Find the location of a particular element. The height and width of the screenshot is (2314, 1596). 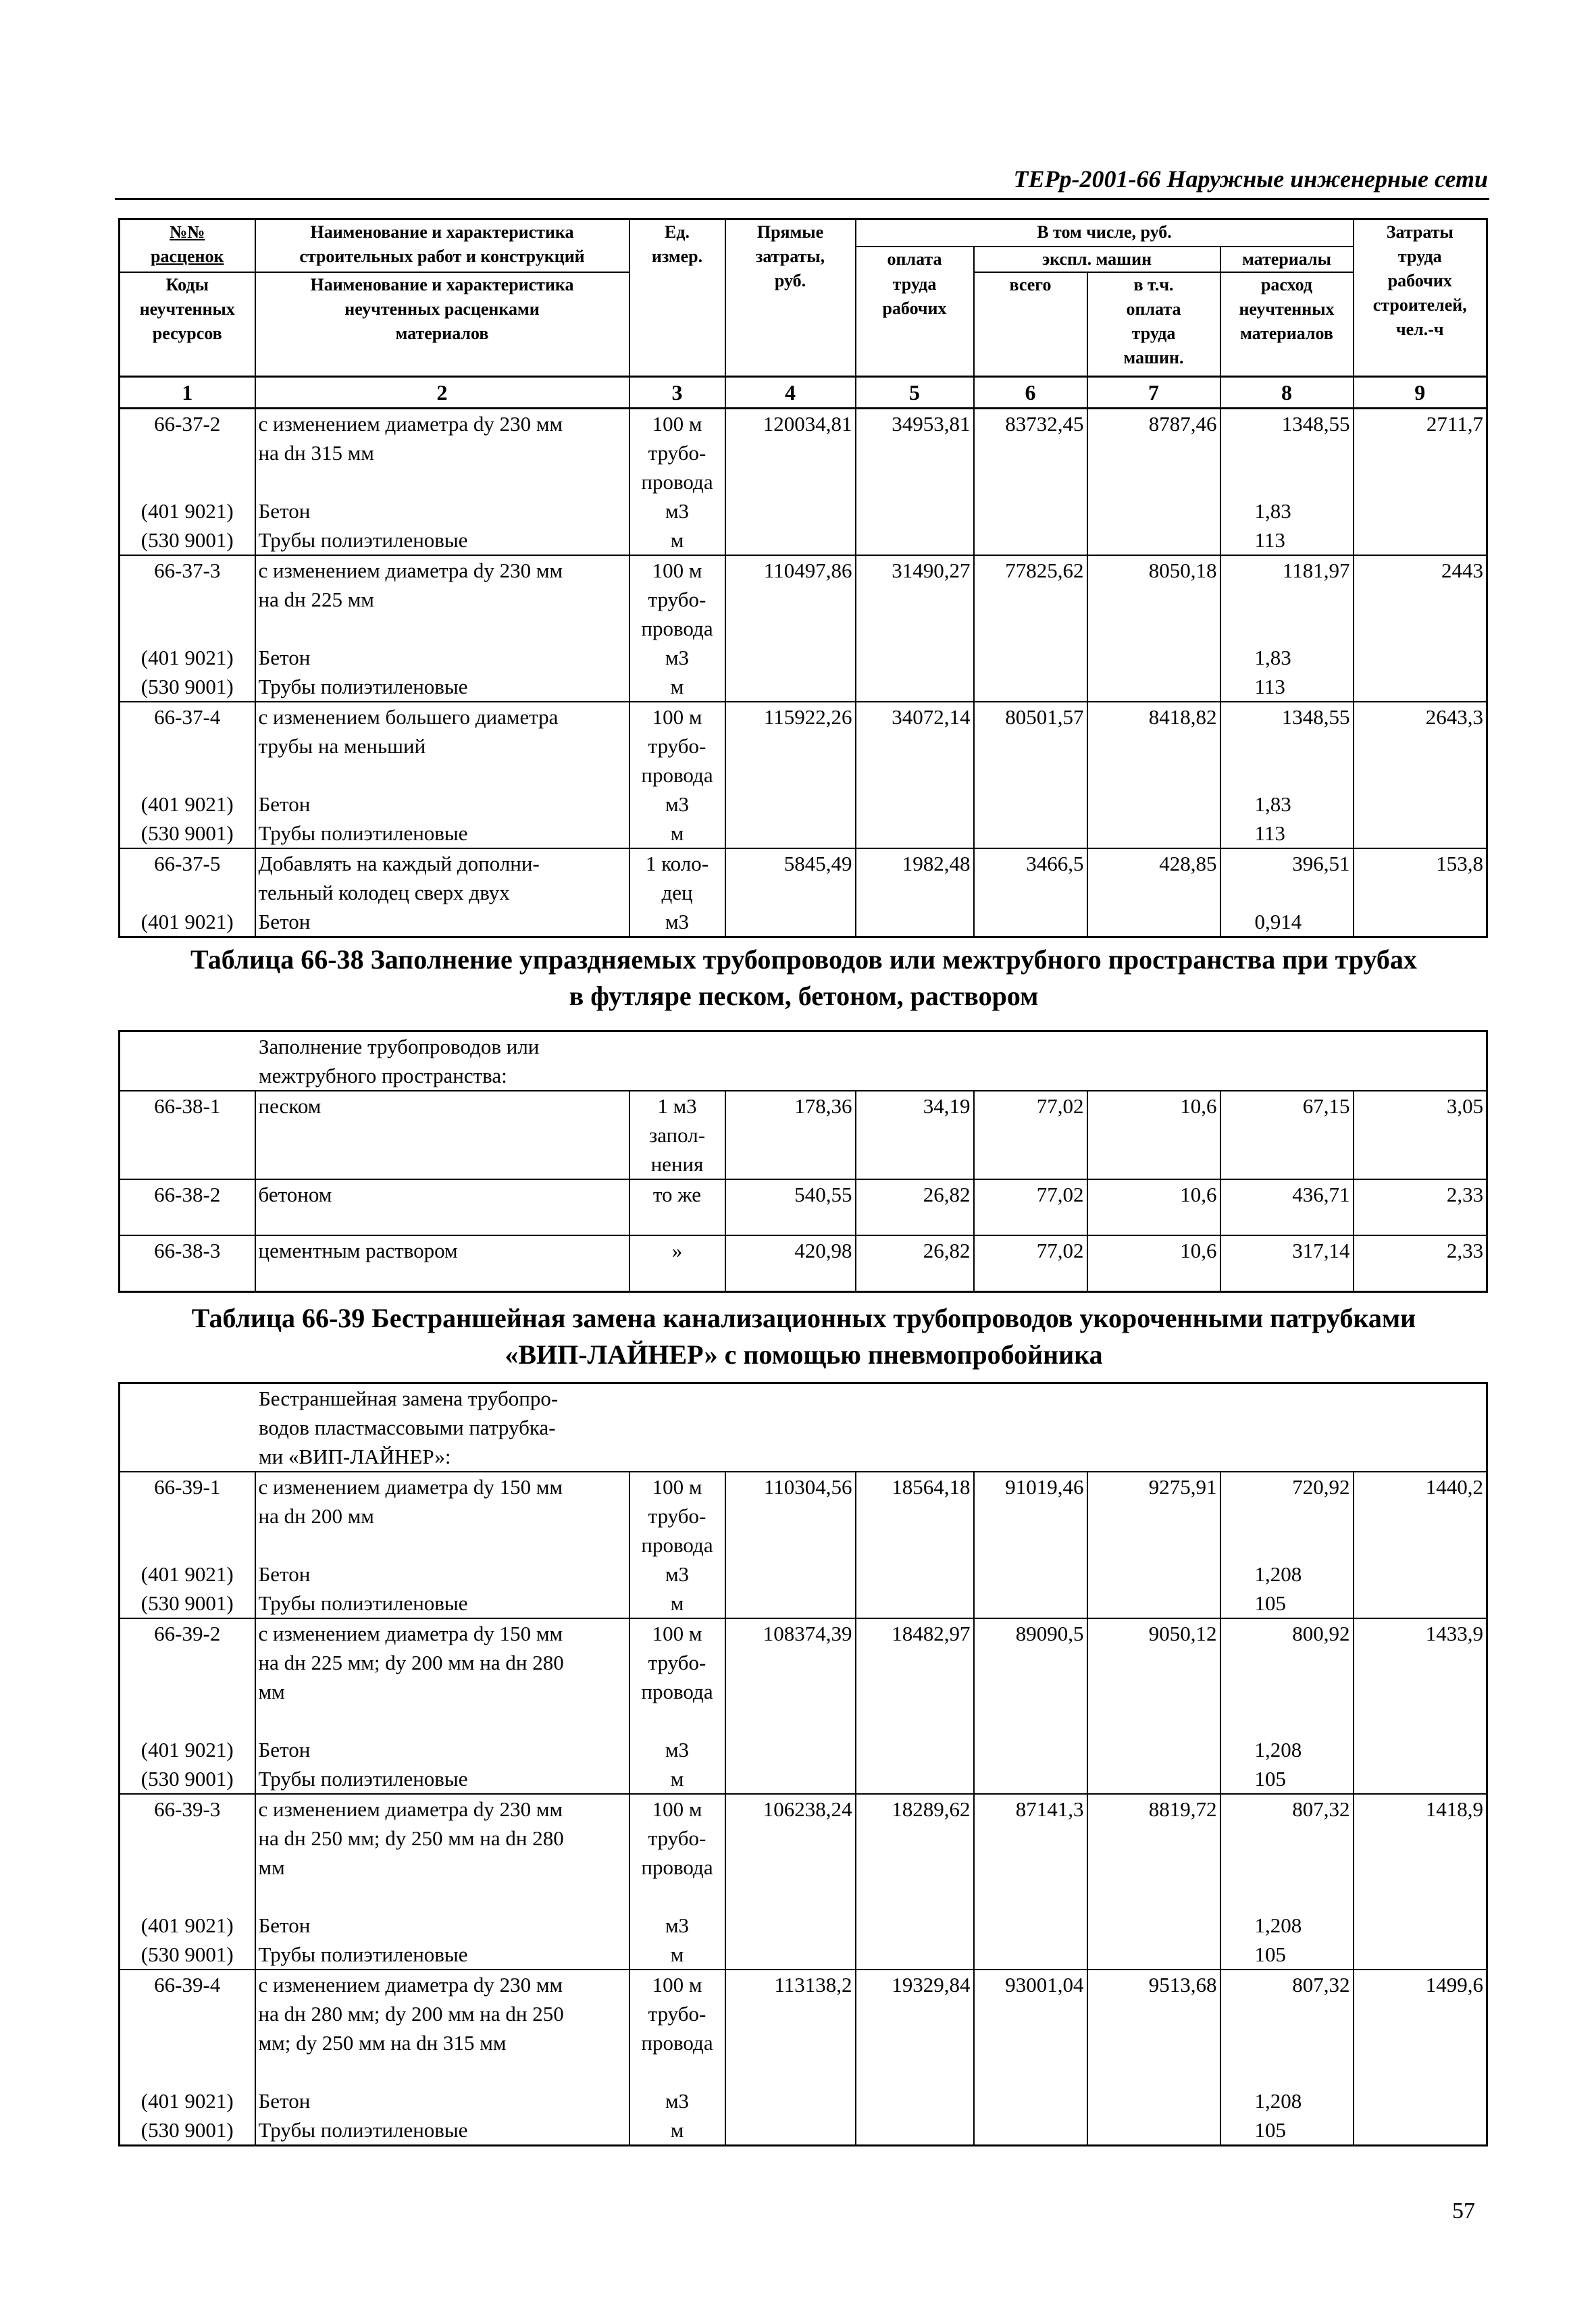

column-number: 4 is located at coordinates (790, 392).